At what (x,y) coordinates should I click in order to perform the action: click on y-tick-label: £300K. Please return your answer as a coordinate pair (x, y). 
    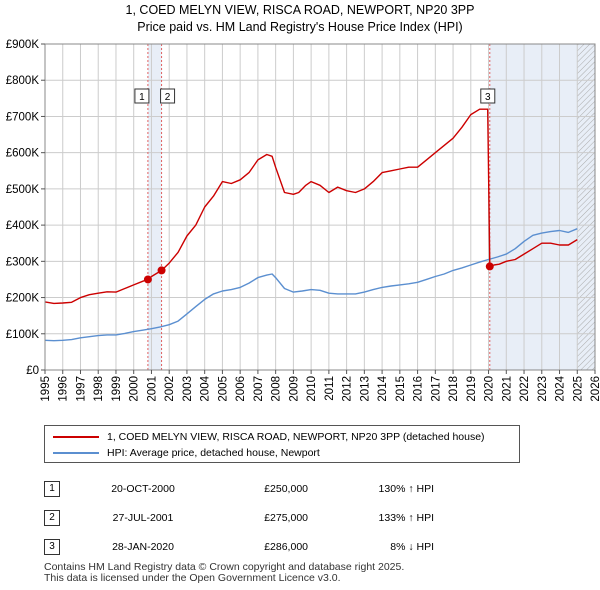
    Looking at the image, I should click on (23, 262).